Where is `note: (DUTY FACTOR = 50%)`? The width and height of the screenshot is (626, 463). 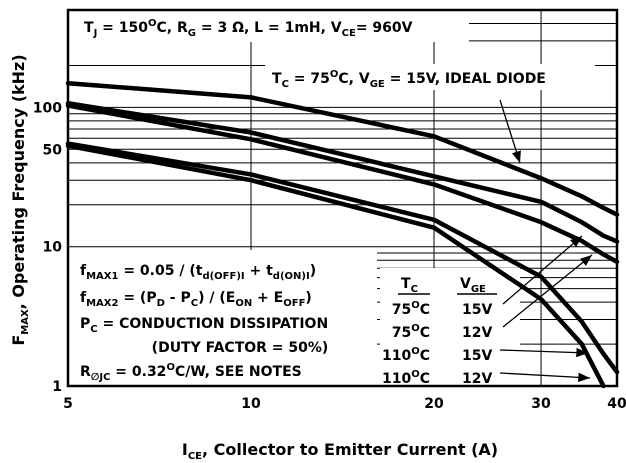 note: (DUTY FACTOR = 50%) is located at coordinates (240, 348).